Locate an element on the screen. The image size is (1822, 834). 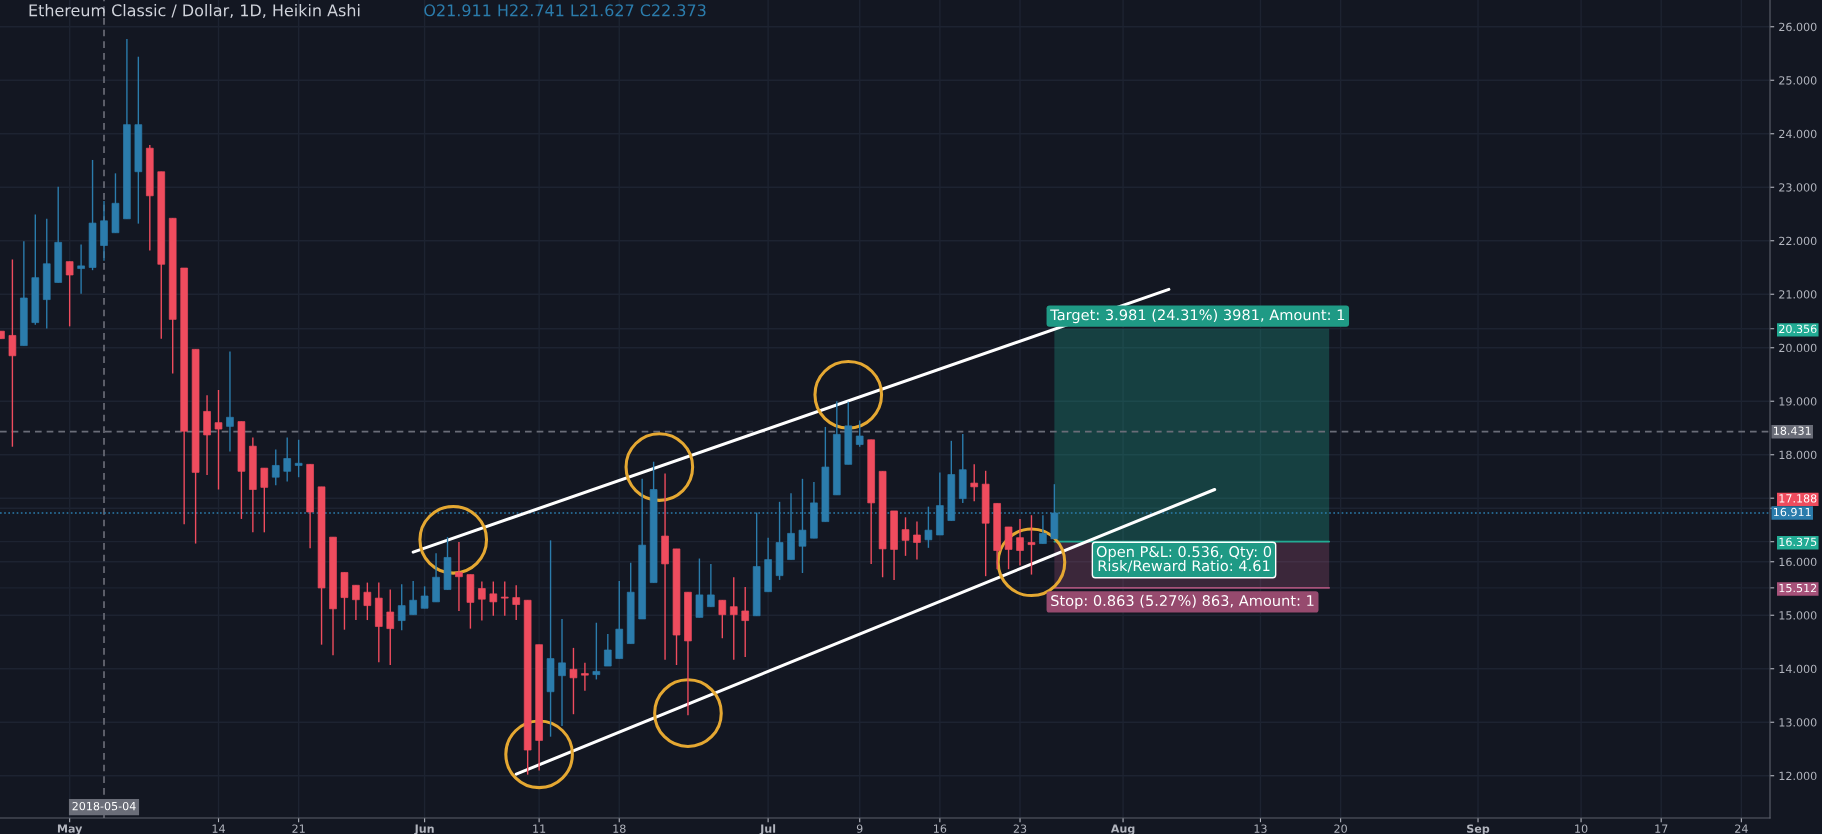
x-tick-label: 13 is located at coordinates (1260, 828).